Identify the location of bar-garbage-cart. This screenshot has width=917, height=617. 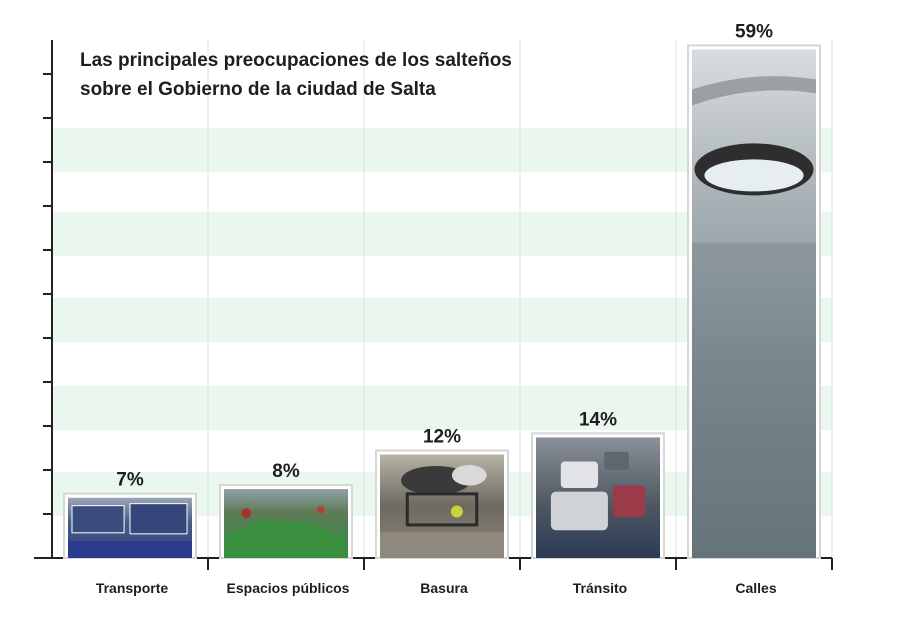
(442, 506).